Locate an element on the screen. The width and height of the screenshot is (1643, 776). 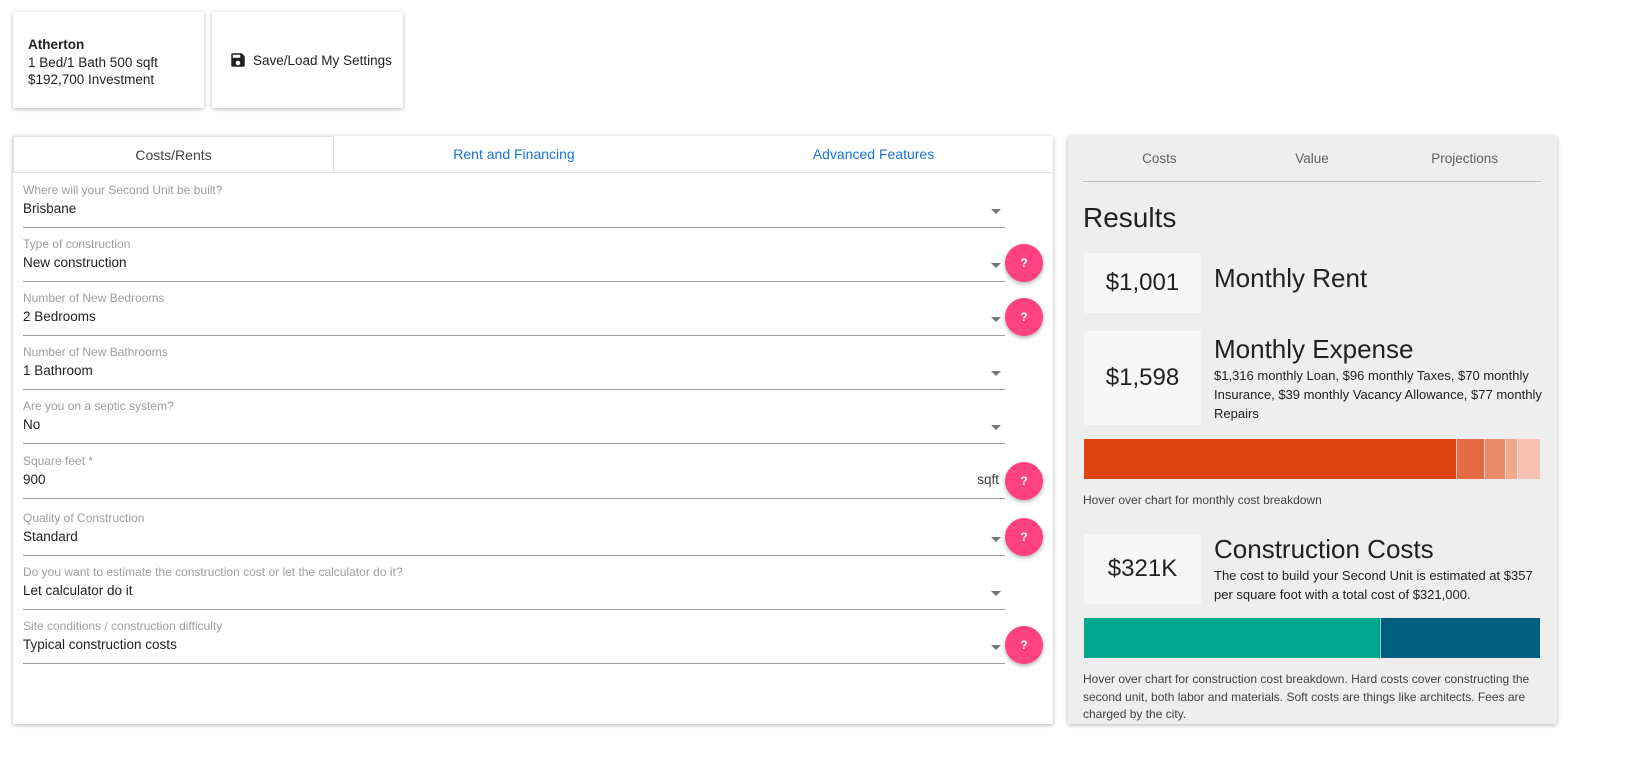
sqft-unit: sqft is located at coordinates (988, 479).